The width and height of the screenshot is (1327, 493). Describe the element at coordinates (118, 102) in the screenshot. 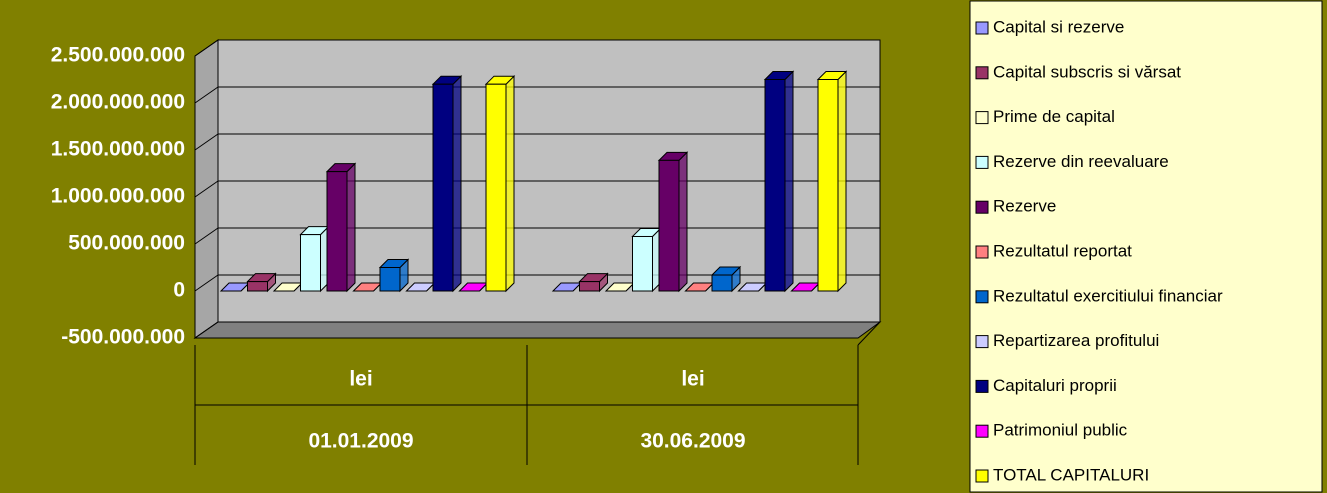

I see `y-tick-label: 2.000.000.000` at that location.